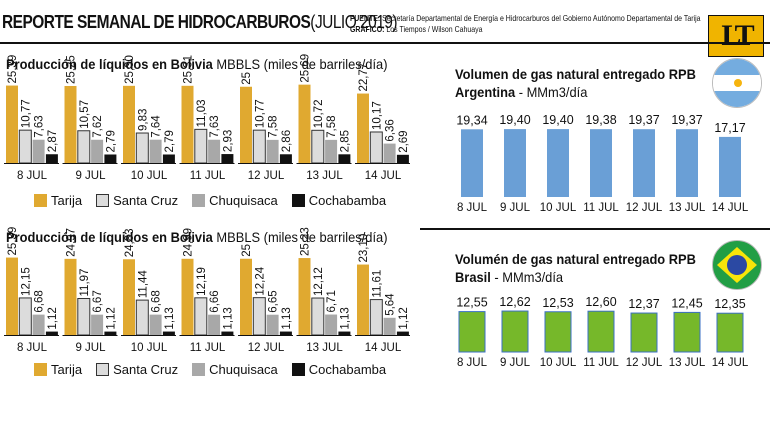  I want to click on bar-value-label: 19,38, so click(600, 120).